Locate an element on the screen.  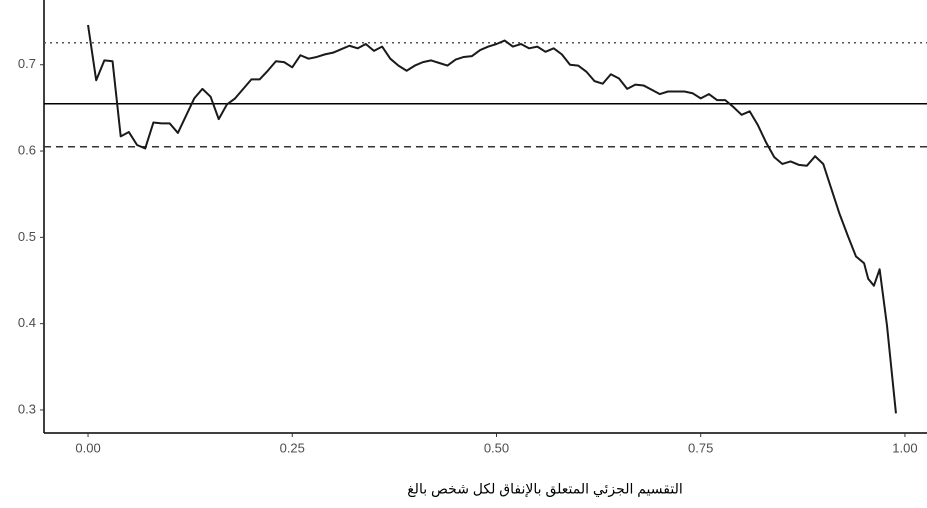
y-tick-label: 0.7 is located at coordinates (27, 63).